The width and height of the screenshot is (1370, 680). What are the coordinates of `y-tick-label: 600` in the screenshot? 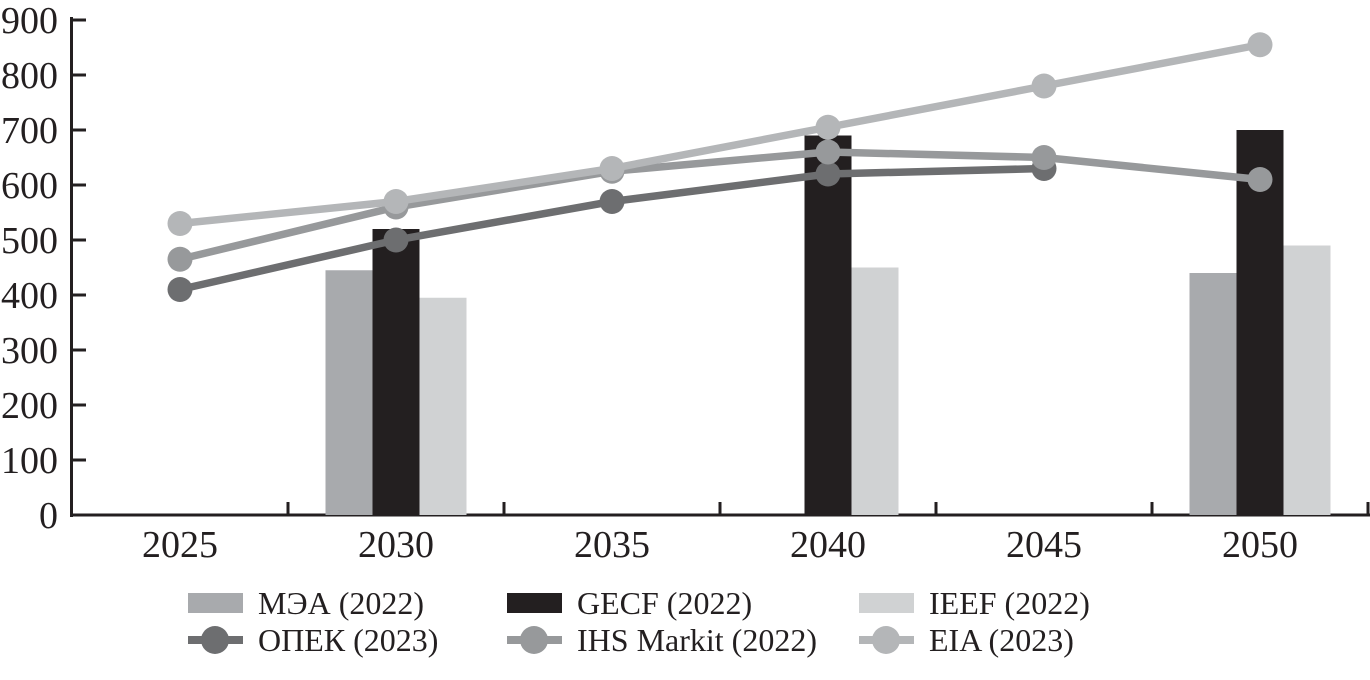 It's located at (29, 186).